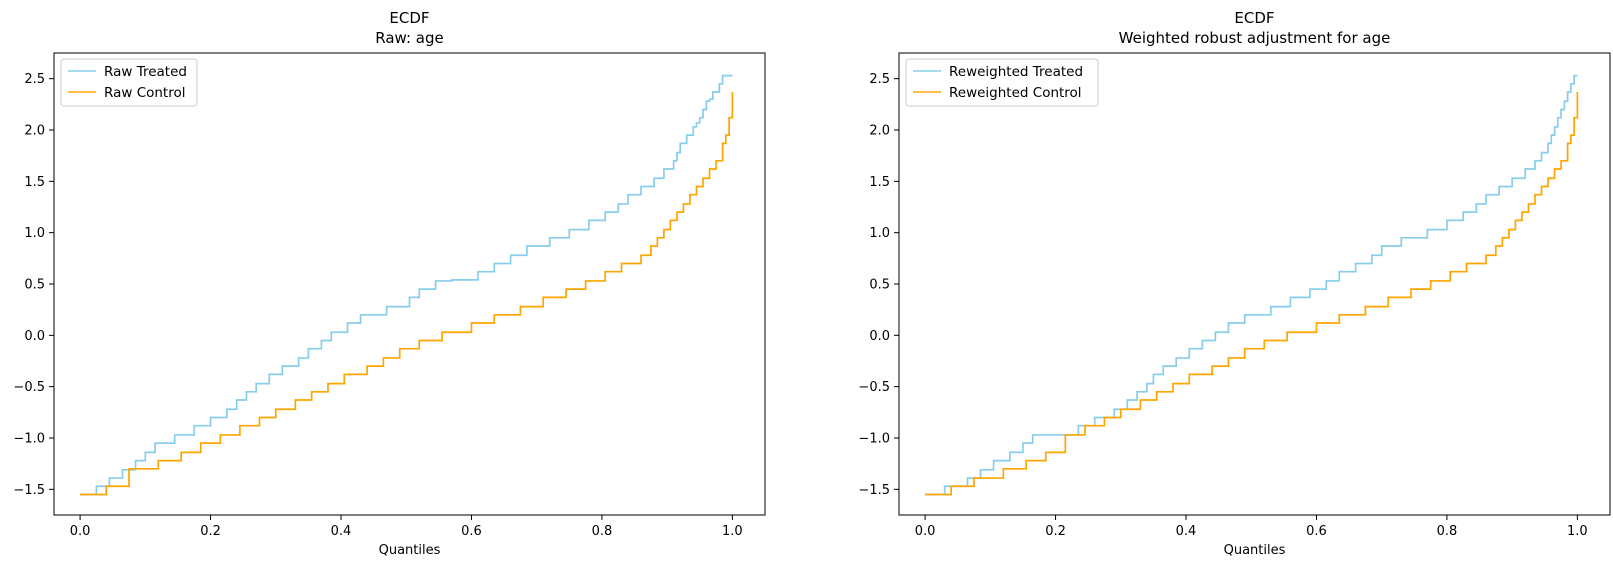  I want to click on legend: Raw Treated Raw Control, so click(129, 82).